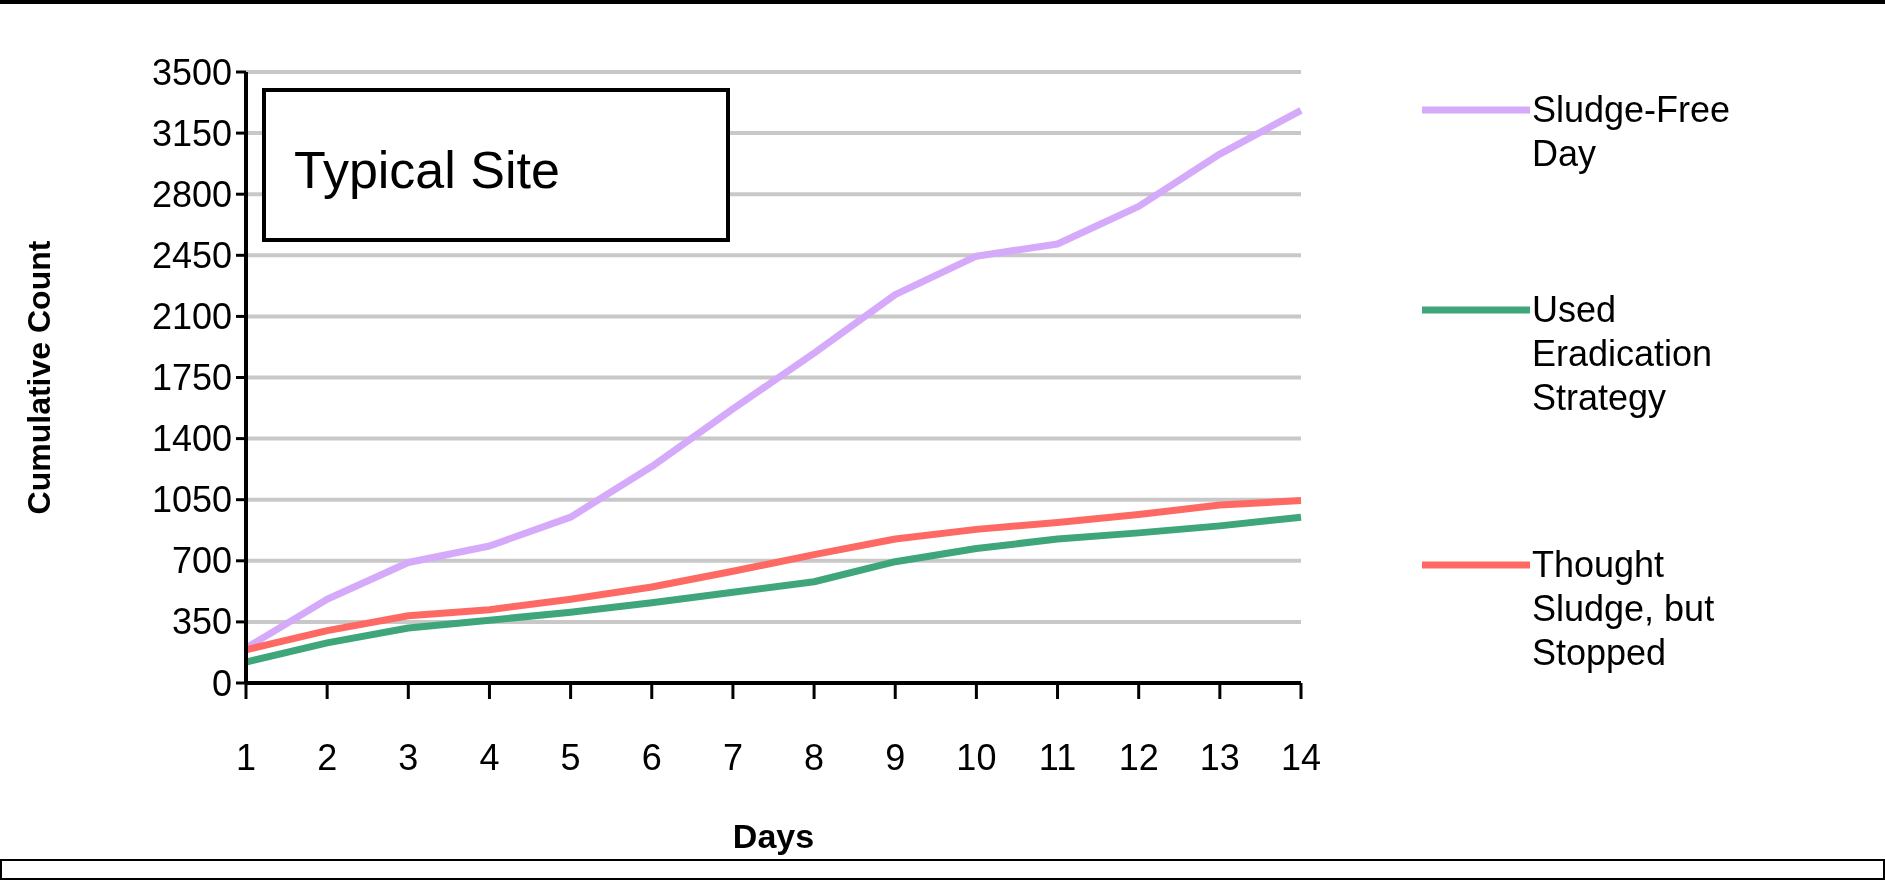 This screenshot has width=1885, height=880. Describe the element at coordinates (895, 757) in the screenshot. I see `x-tick-label: 9` at that location.